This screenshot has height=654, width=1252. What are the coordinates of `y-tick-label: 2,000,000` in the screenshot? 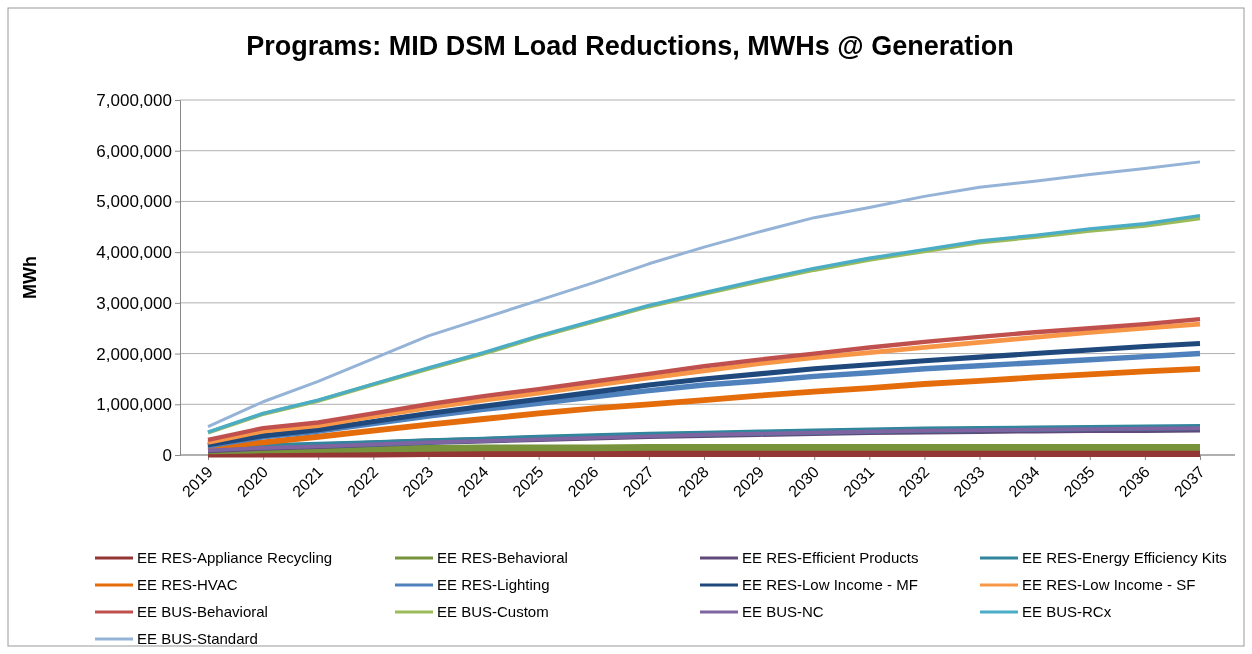 It's located at (134, 354).